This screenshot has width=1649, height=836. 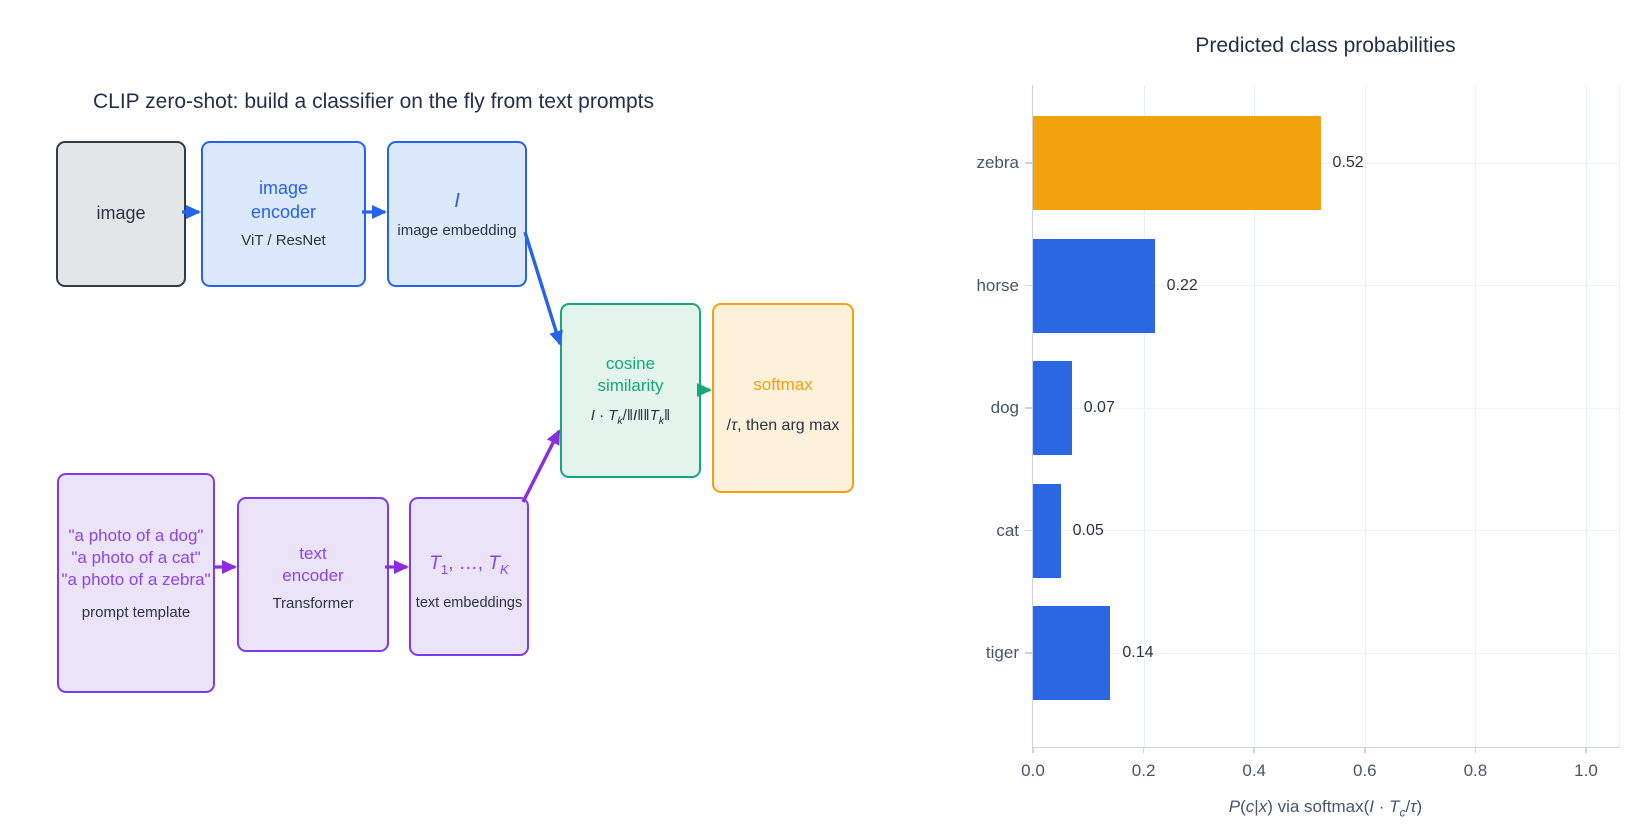 I want to click on text-encoder-label: text encoder, so click(x=313, y=565).